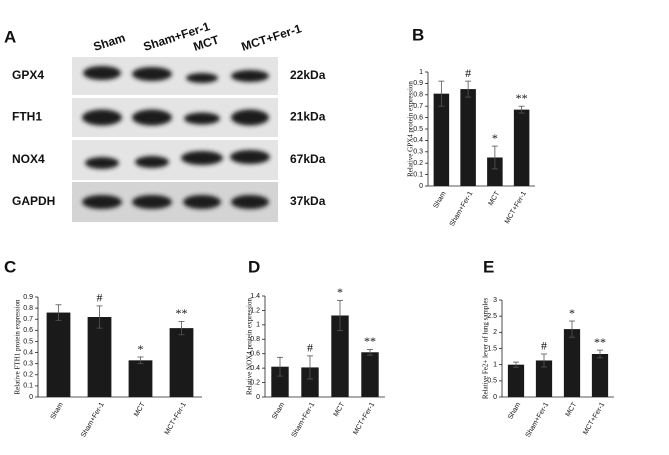 The height and width of the screenshot is (455, 669). I want to click on size-label: 21kDa, so click(308, 117).